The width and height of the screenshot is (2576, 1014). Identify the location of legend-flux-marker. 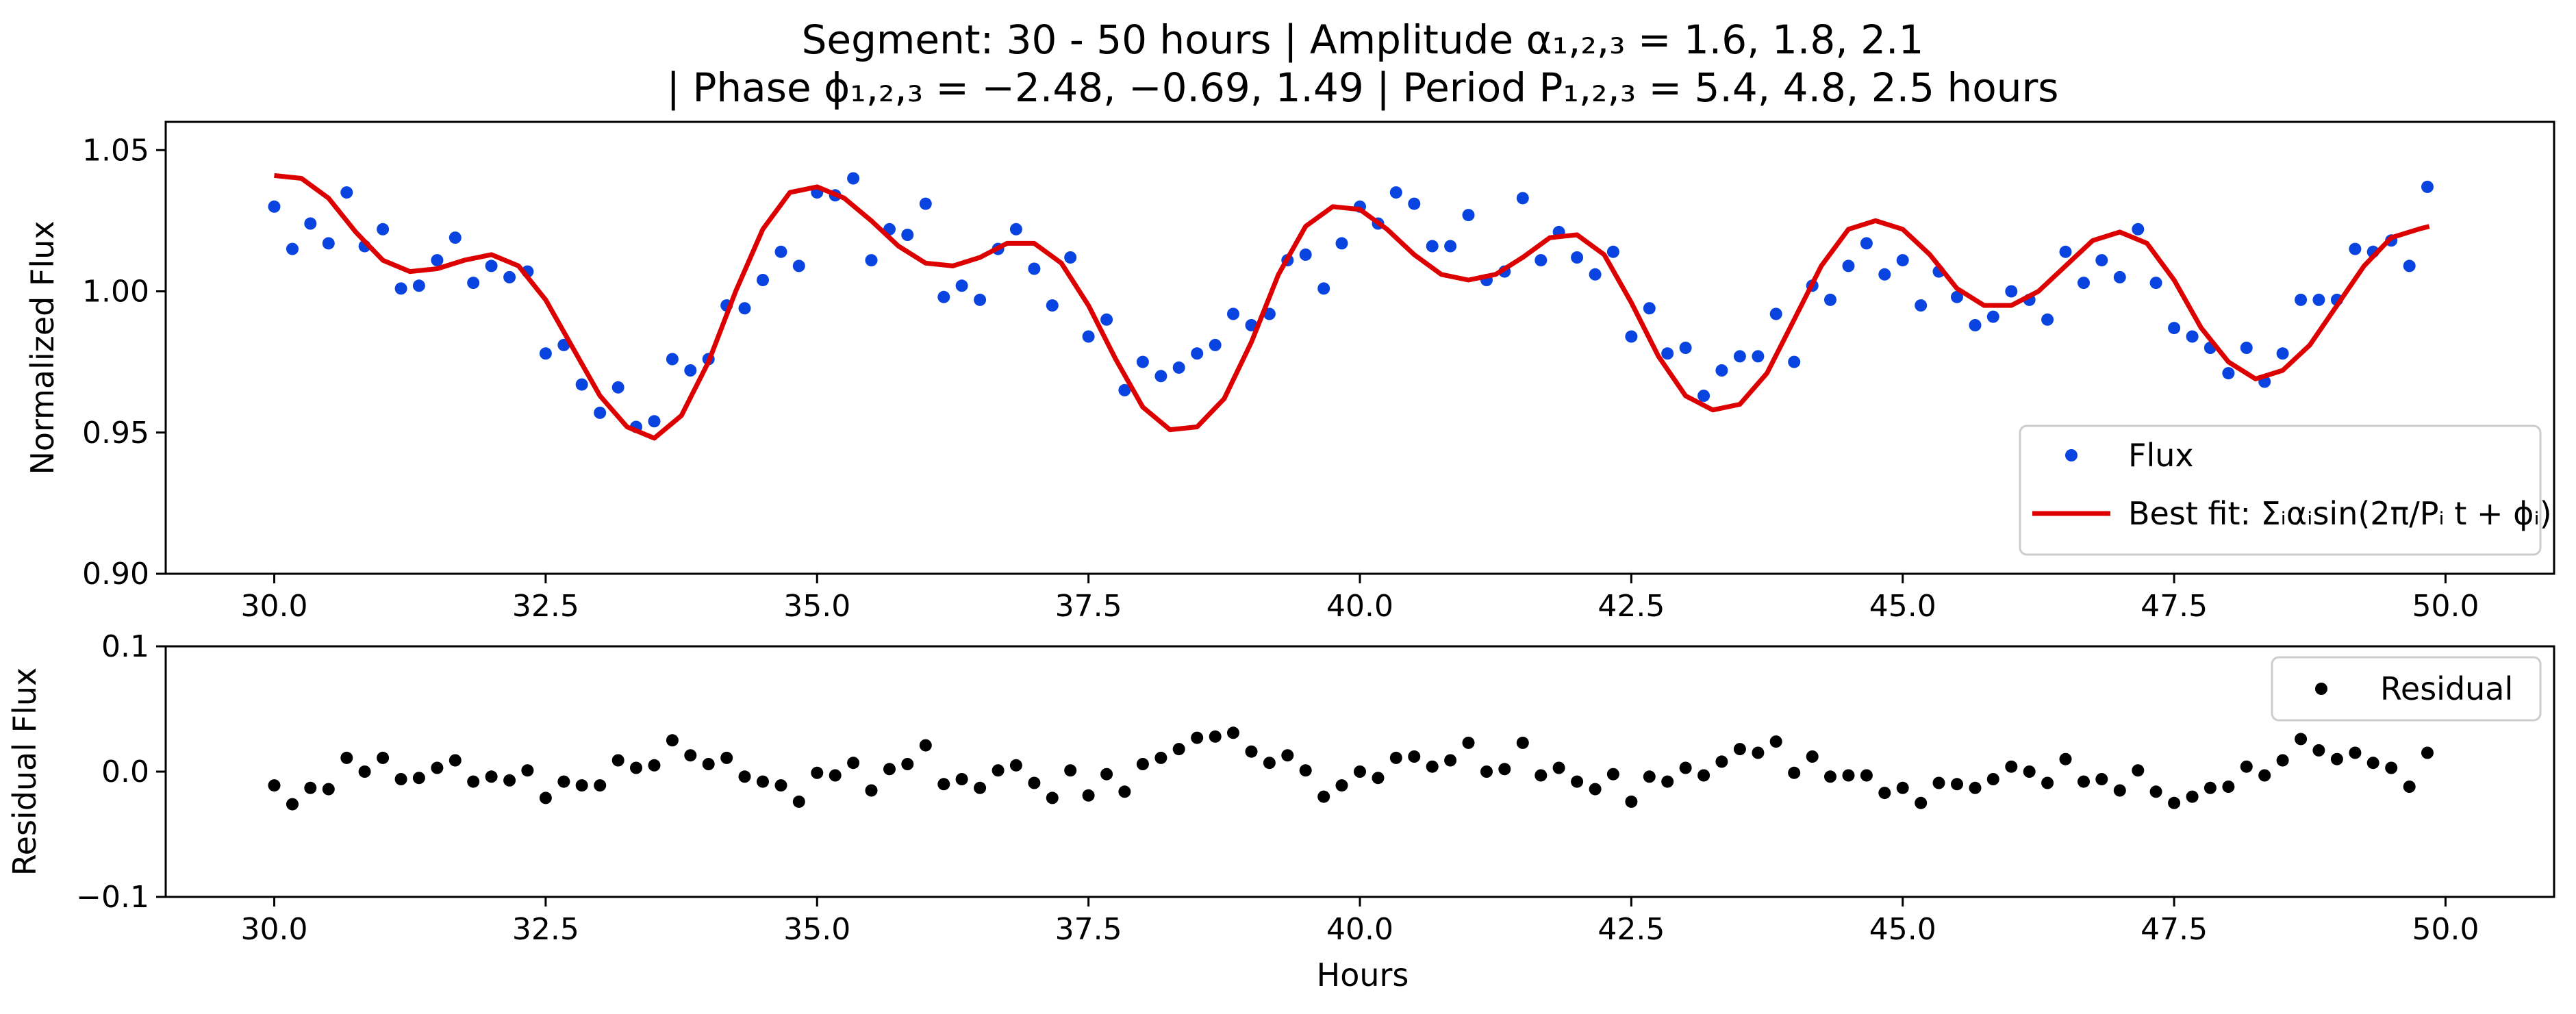
(2071, 455).